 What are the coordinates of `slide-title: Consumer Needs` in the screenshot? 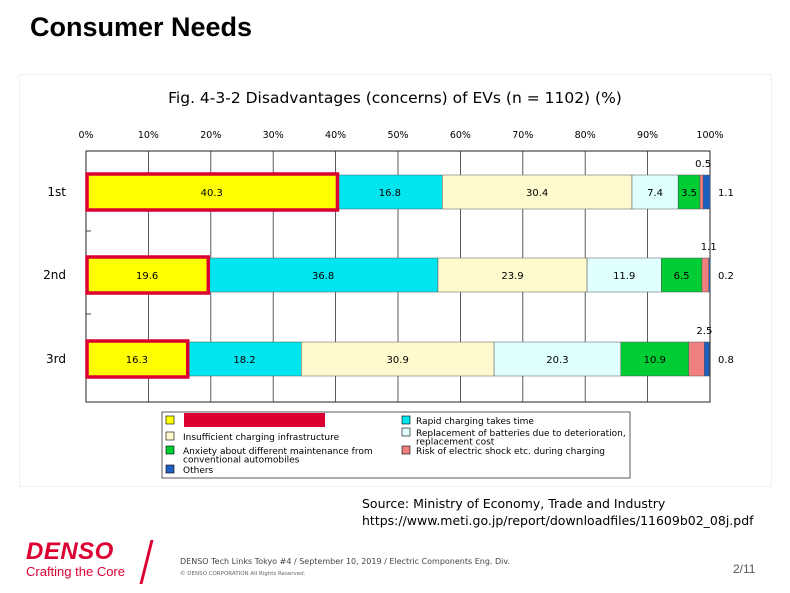 It's located at (141, 27).